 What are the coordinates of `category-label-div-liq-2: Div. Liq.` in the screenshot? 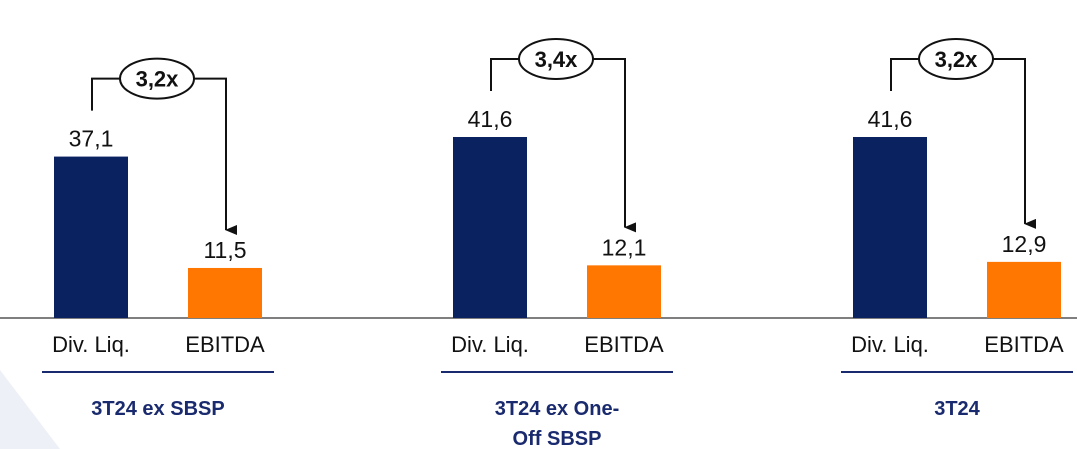 It's located at (490, 344).